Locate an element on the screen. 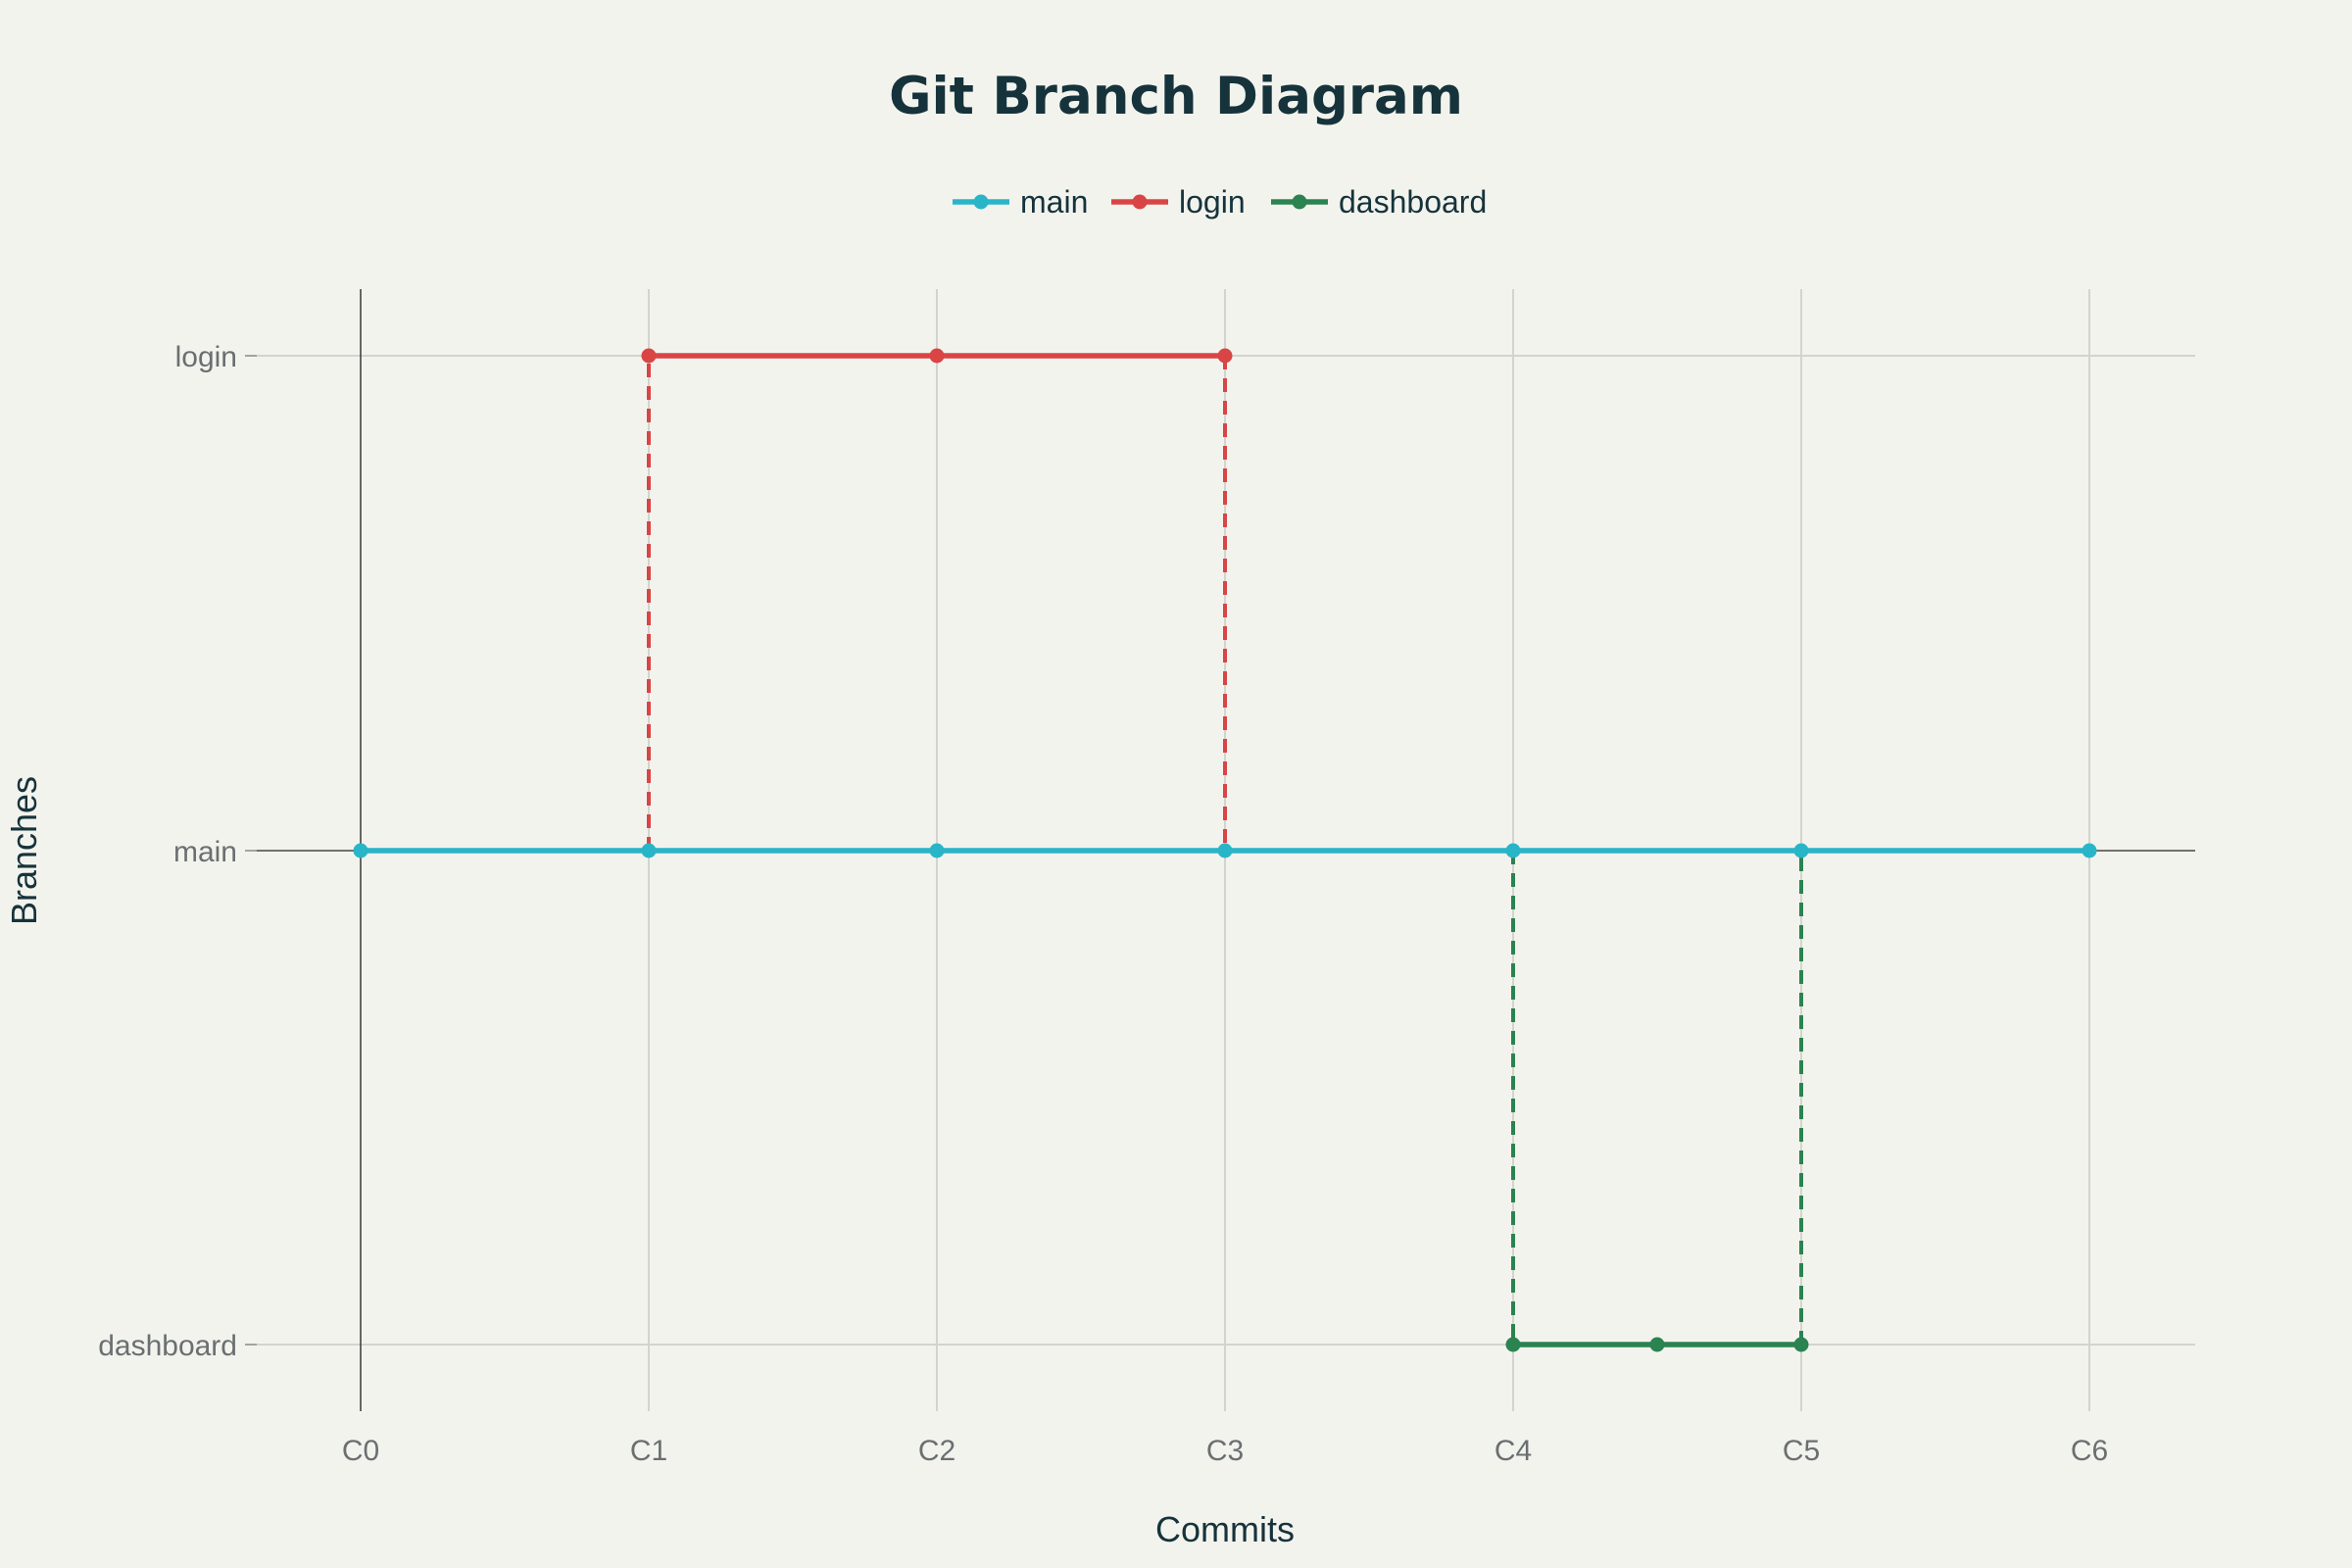 This screenshot has height=1568, width=2352. x-tick-label-c0: C0 is located at coordinates (360, 1451).